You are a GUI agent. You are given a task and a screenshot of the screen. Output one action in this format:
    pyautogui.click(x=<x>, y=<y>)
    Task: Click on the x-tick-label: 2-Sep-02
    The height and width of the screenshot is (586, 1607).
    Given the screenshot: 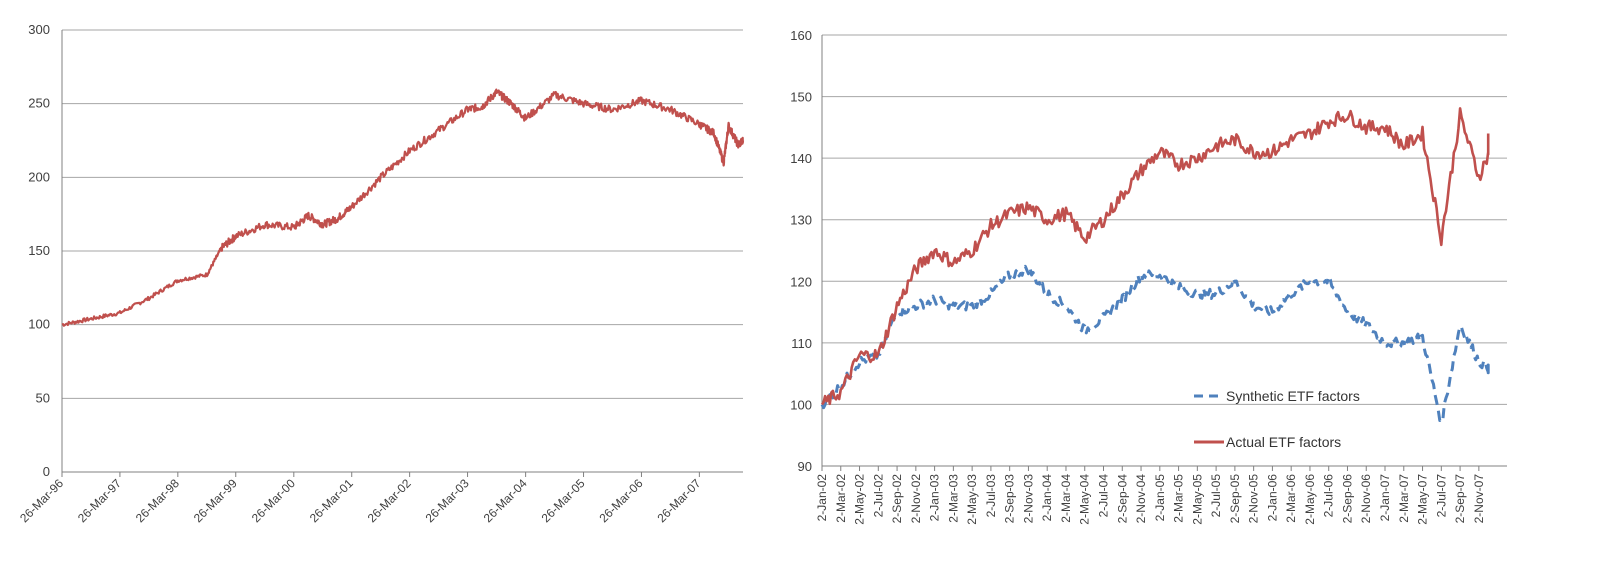 What is the action you would take?
    pyautogui.click(x=897, y=499)
    